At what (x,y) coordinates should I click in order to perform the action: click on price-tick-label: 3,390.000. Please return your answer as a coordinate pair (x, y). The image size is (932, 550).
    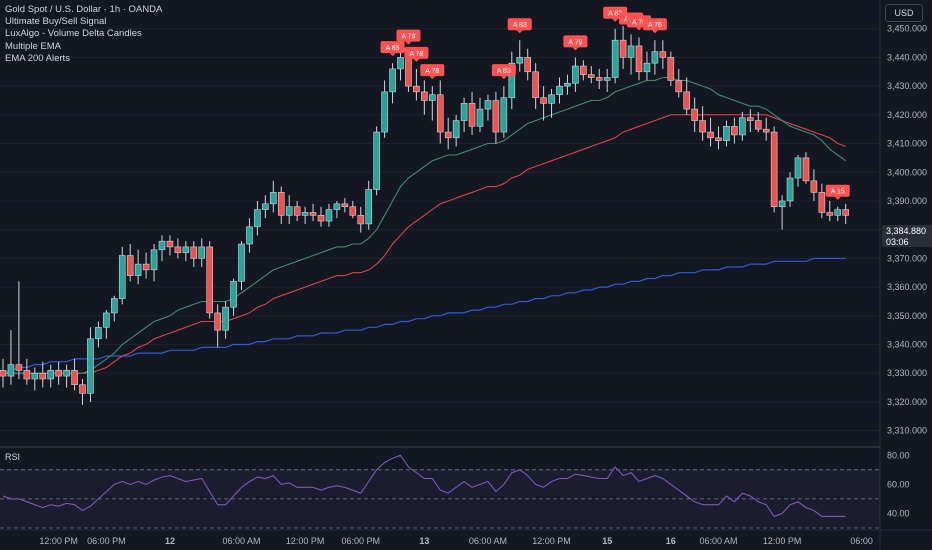
    Looking at the image, I should click on (907, 201).